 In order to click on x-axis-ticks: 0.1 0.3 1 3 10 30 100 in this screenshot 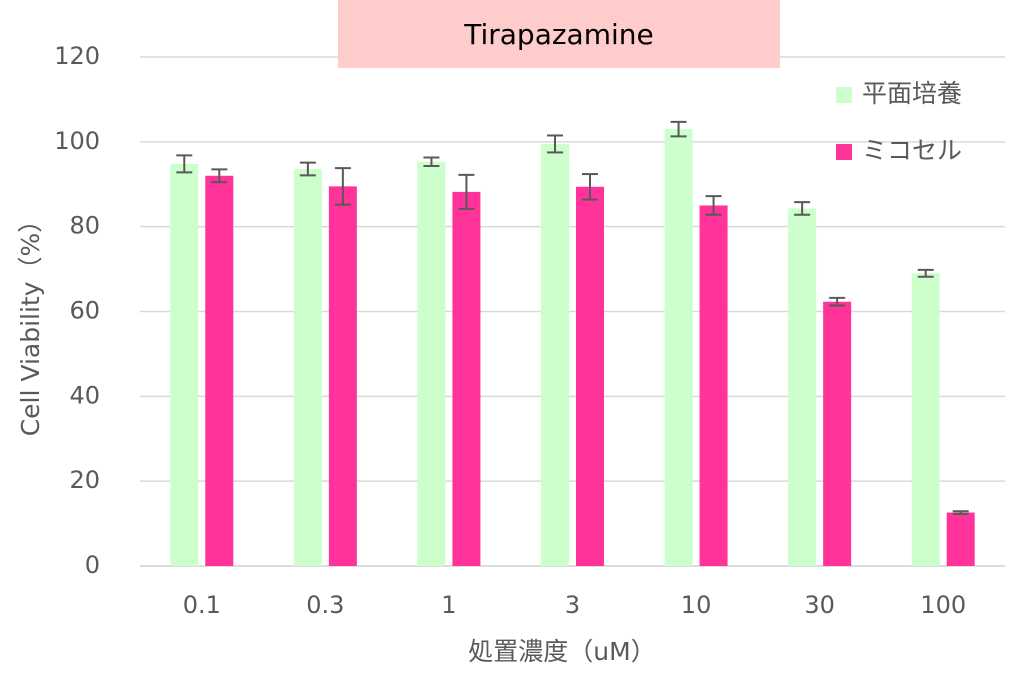, I will do `click(574, 605)`.